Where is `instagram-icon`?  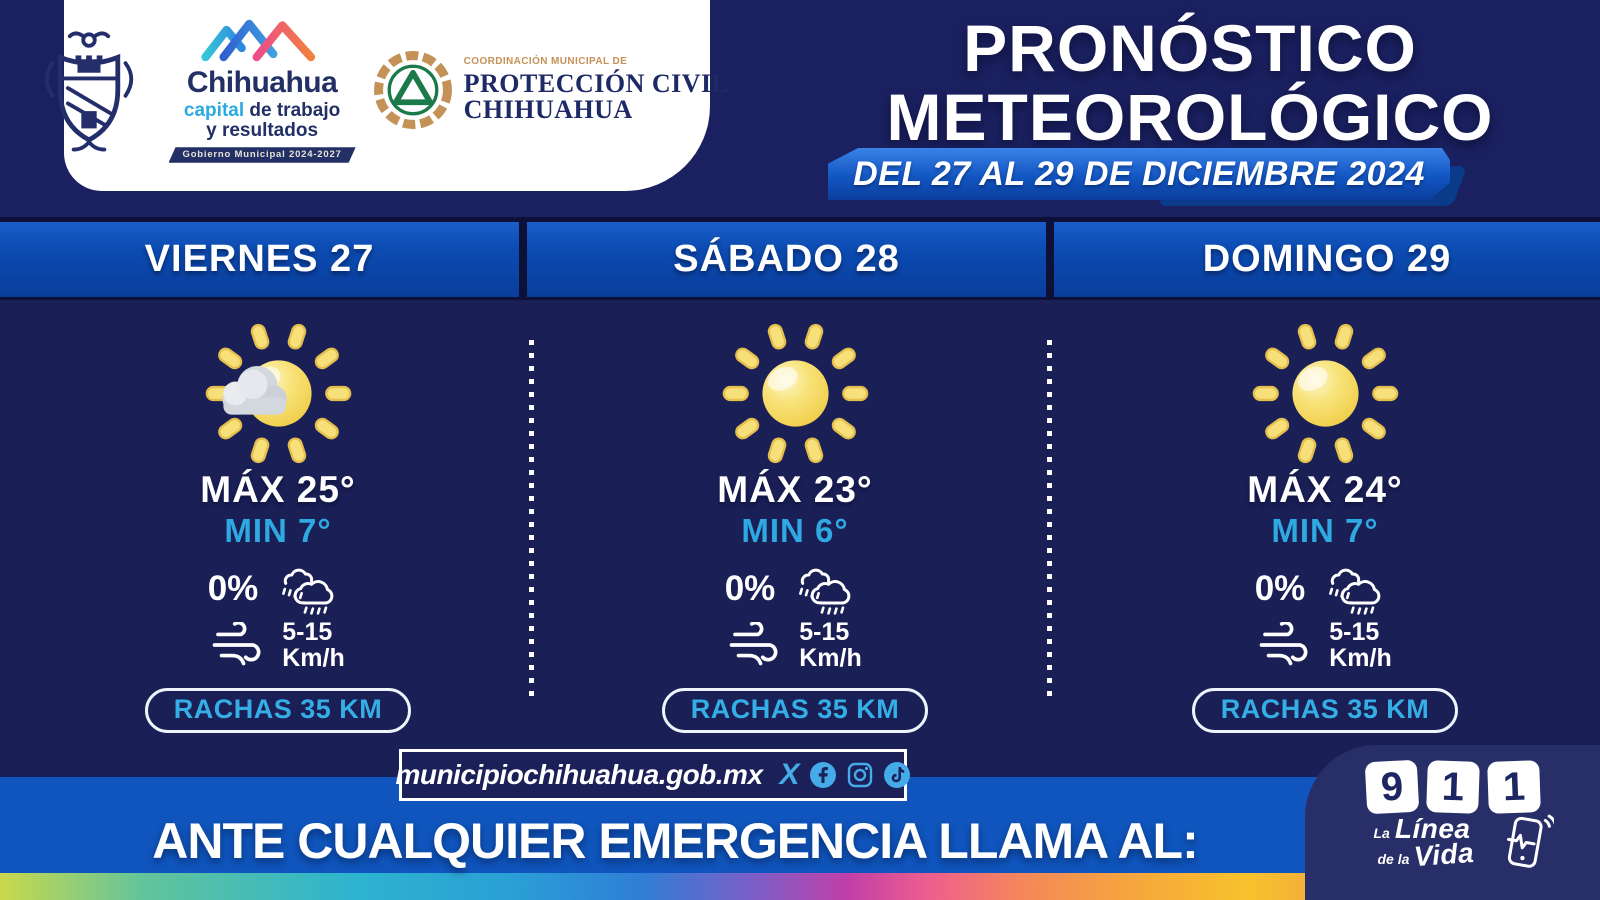
instagram-icon is located at coordinates (860, 775).